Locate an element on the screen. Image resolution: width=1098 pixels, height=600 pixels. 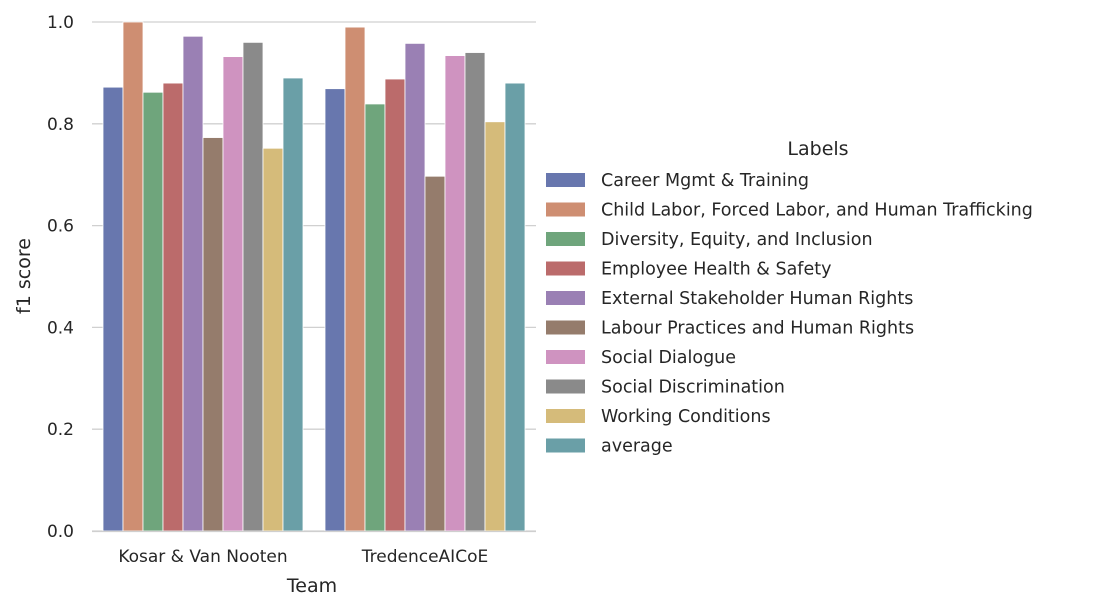
legend-label: Employee Health & Safety is located at coordinates (716, 270).